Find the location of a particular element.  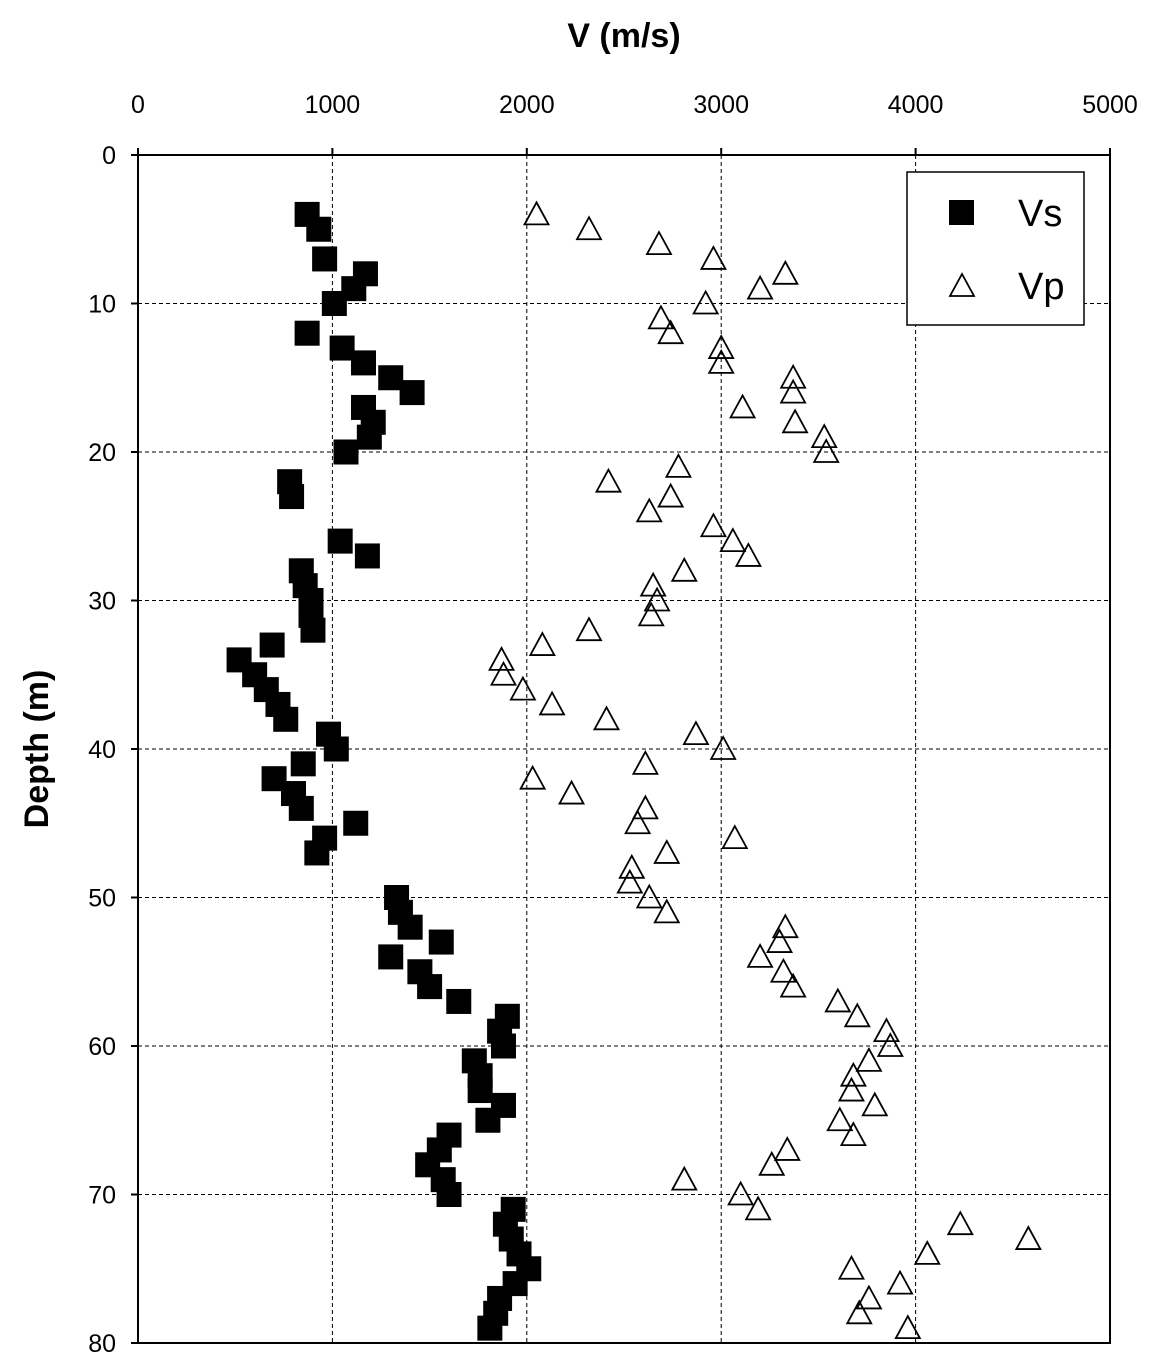

y-tick-label: 70 is located at coordinates (102, 1196).